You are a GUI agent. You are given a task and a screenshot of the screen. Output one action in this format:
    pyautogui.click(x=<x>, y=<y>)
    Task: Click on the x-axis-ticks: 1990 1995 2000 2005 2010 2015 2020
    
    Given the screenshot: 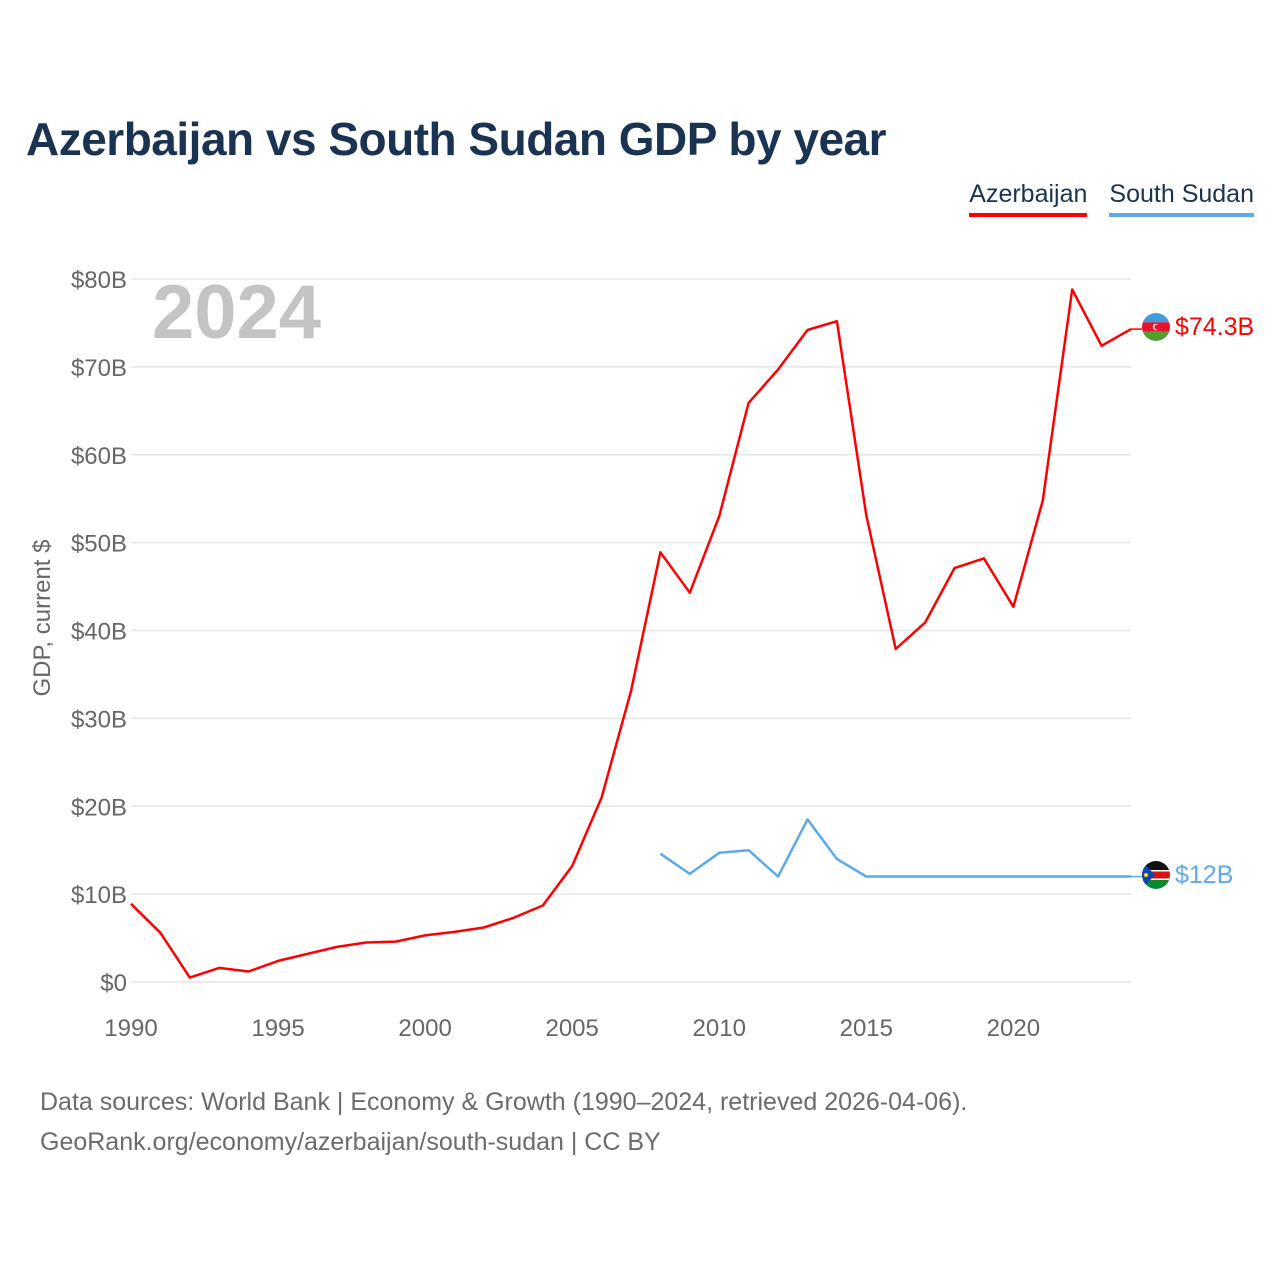 What is the action you would take?
    pyautogui.click(x=572, y=1028)
    